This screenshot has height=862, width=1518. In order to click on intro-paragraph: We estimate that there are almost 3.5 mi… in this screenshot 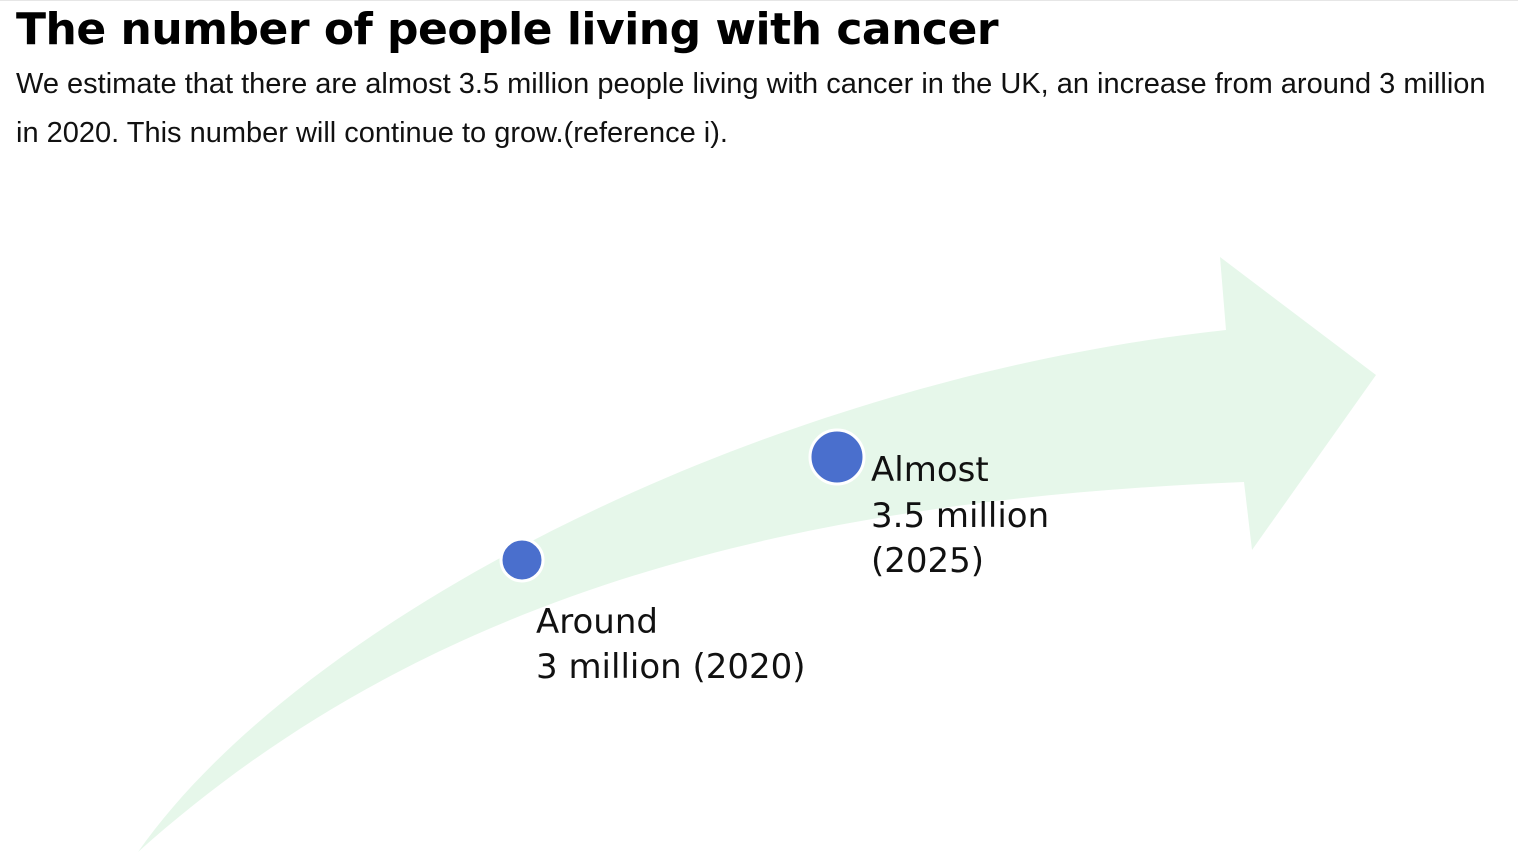, I will do `click(751, 108)`.